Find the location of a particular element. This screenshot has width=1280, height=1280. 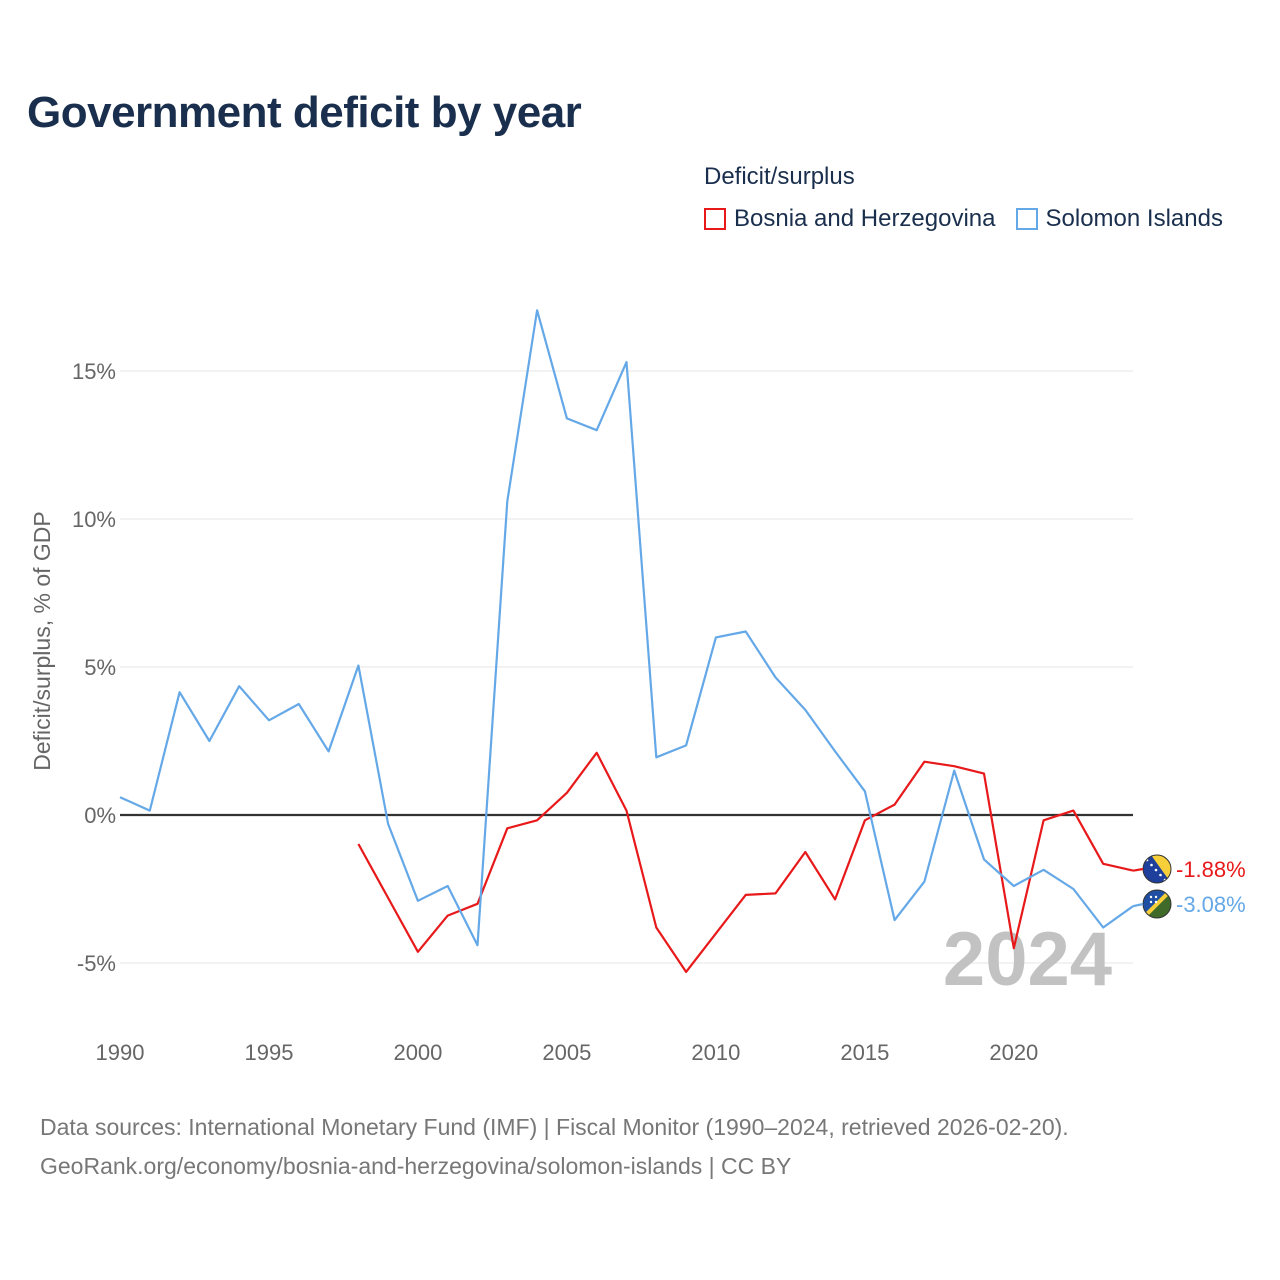

x-tick-label: 1990 is located at coordinates (120, 1052).